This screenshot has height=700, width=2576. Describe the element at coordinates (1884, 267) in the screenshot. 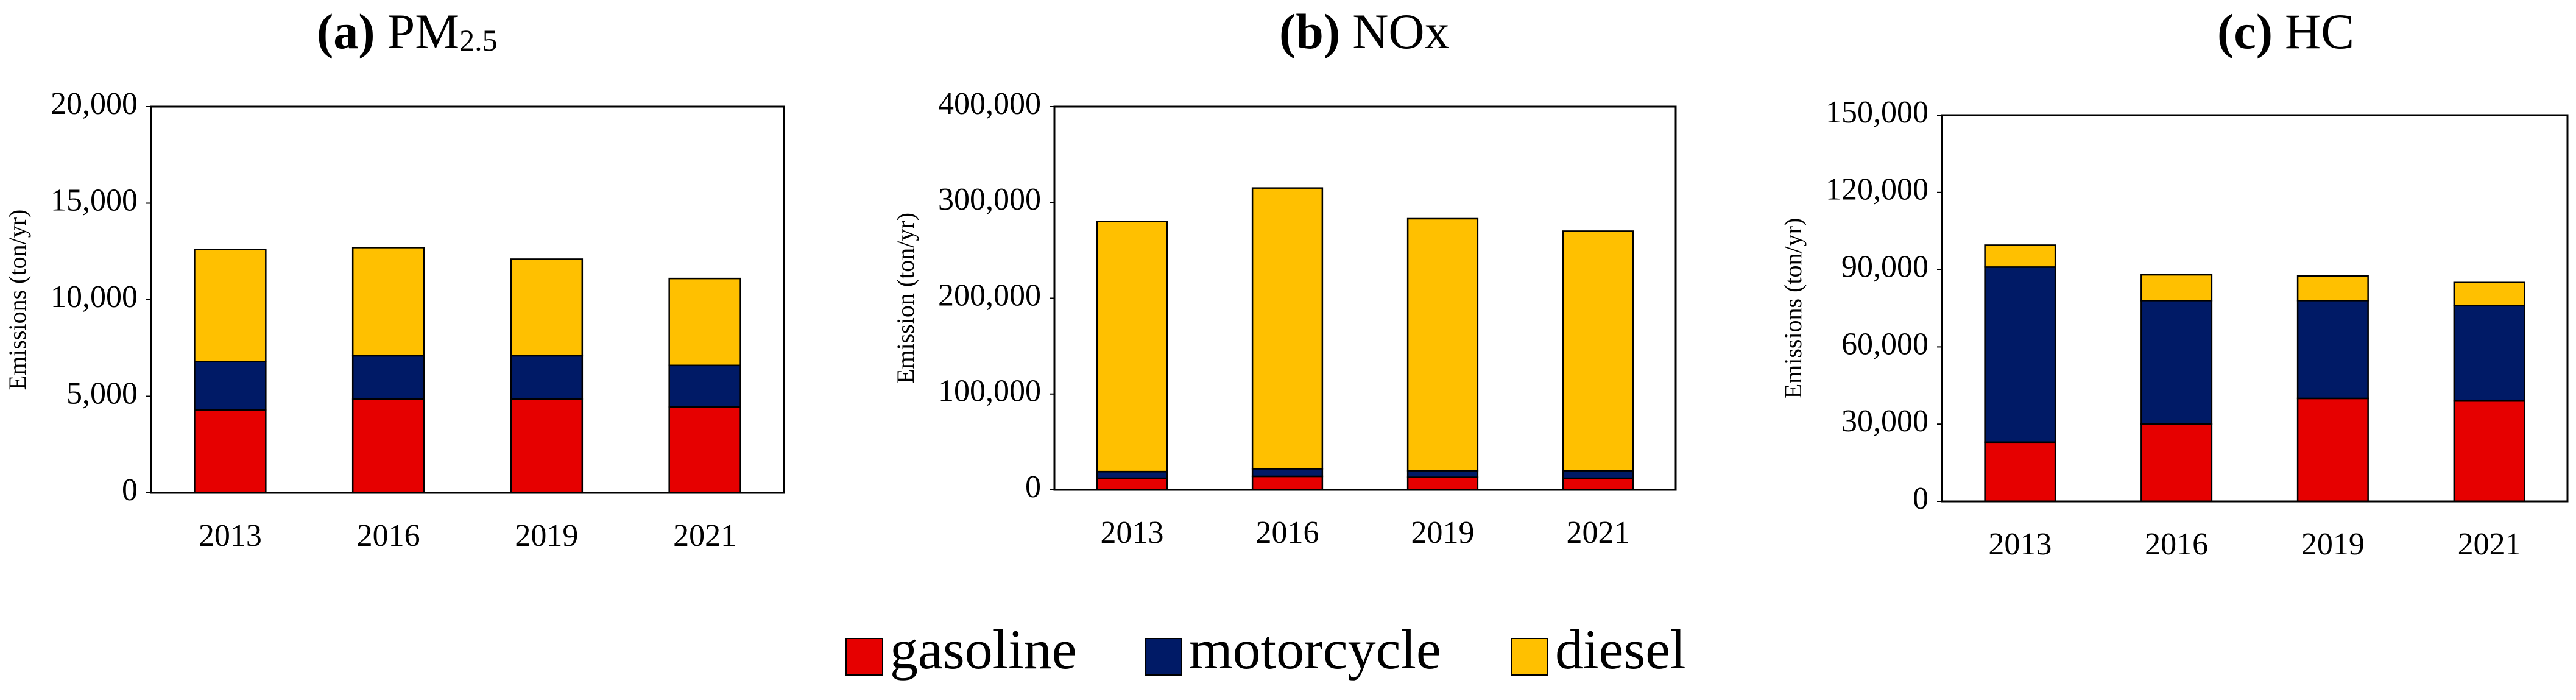

I see `y-tick-label: 90,000` at that location.